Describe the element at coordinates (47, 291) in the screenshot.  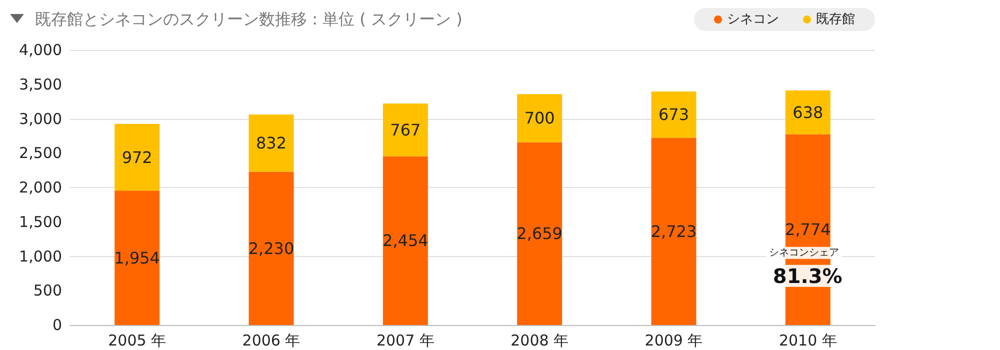
I see `y-tick-label: 500` at that location.